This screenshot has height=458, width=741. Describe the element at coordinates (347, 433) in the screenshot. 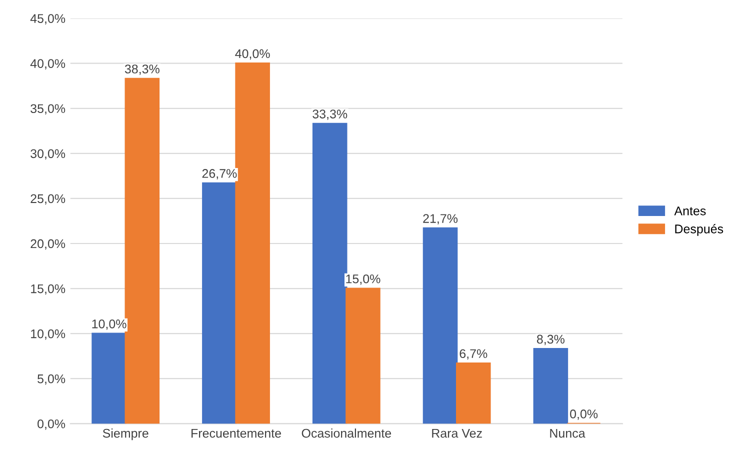

I see `x-tick-label: Ocasionalmente` at that location.